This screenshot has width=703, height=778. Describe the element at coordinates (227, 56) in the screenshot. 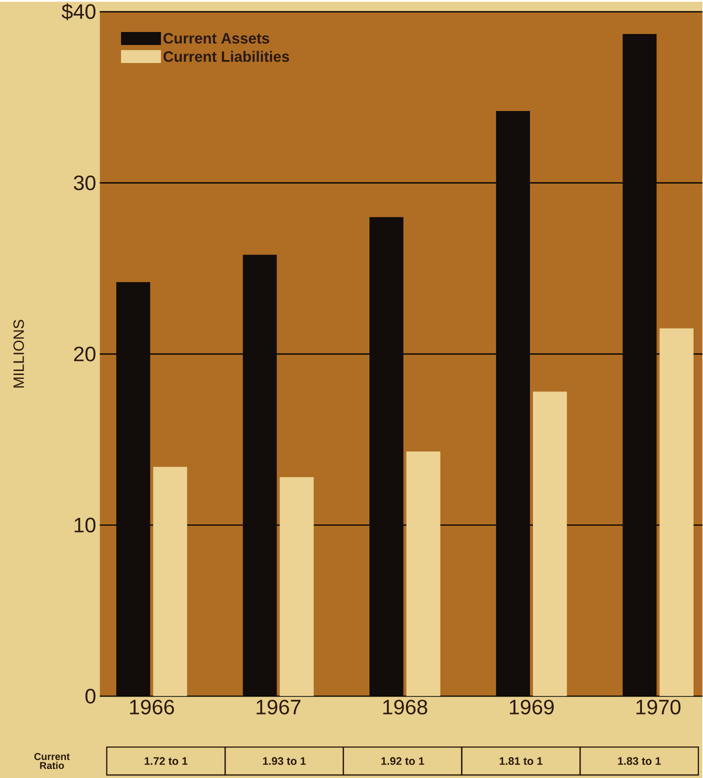

I see `legend-label: Current Liabilities` at that location.